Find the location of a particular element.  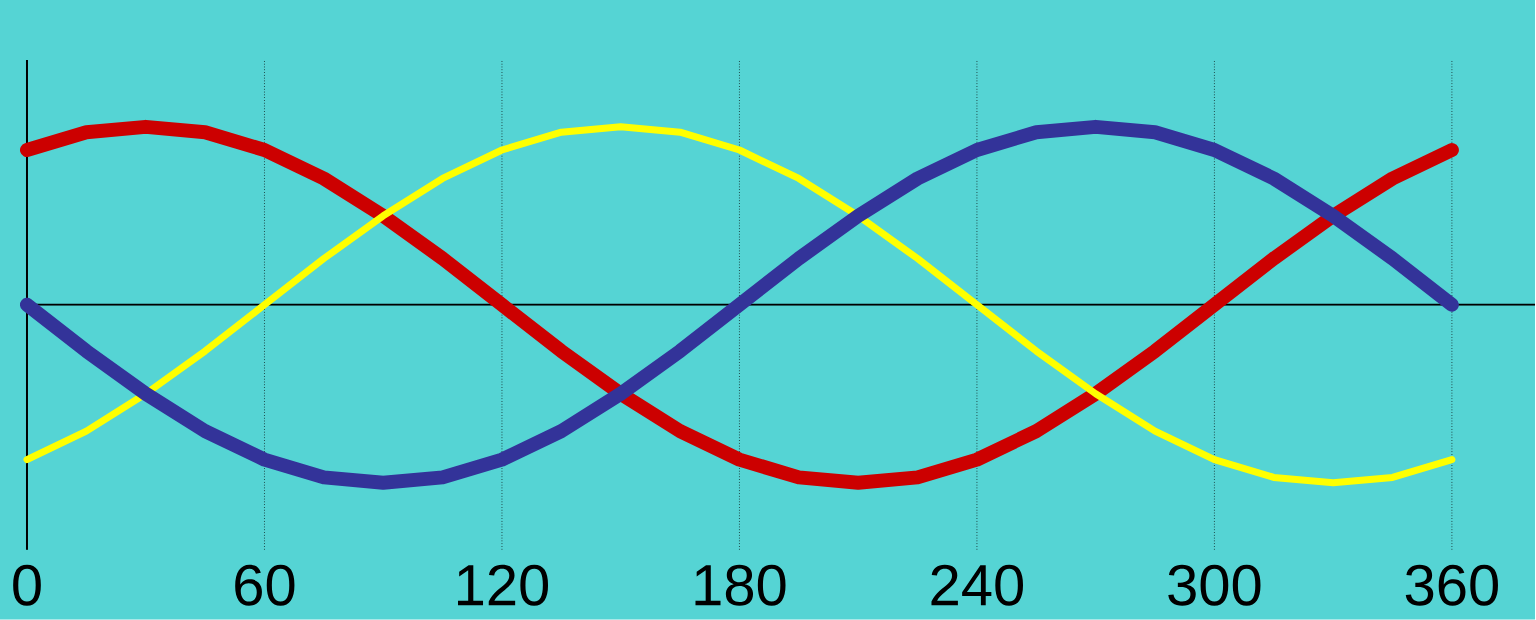

x-tick-label: 240 is located at coordinates (977, 585).